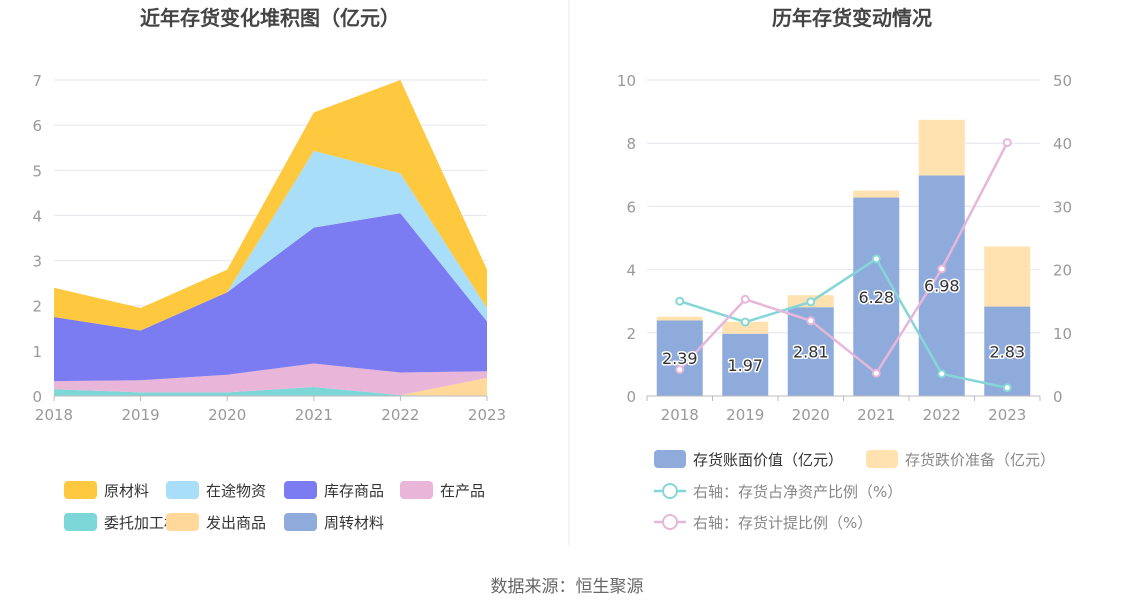 This screenshot has width=1134, height=616. I want to click on area-legend-item-2: 库存商品, so click(334, 490).